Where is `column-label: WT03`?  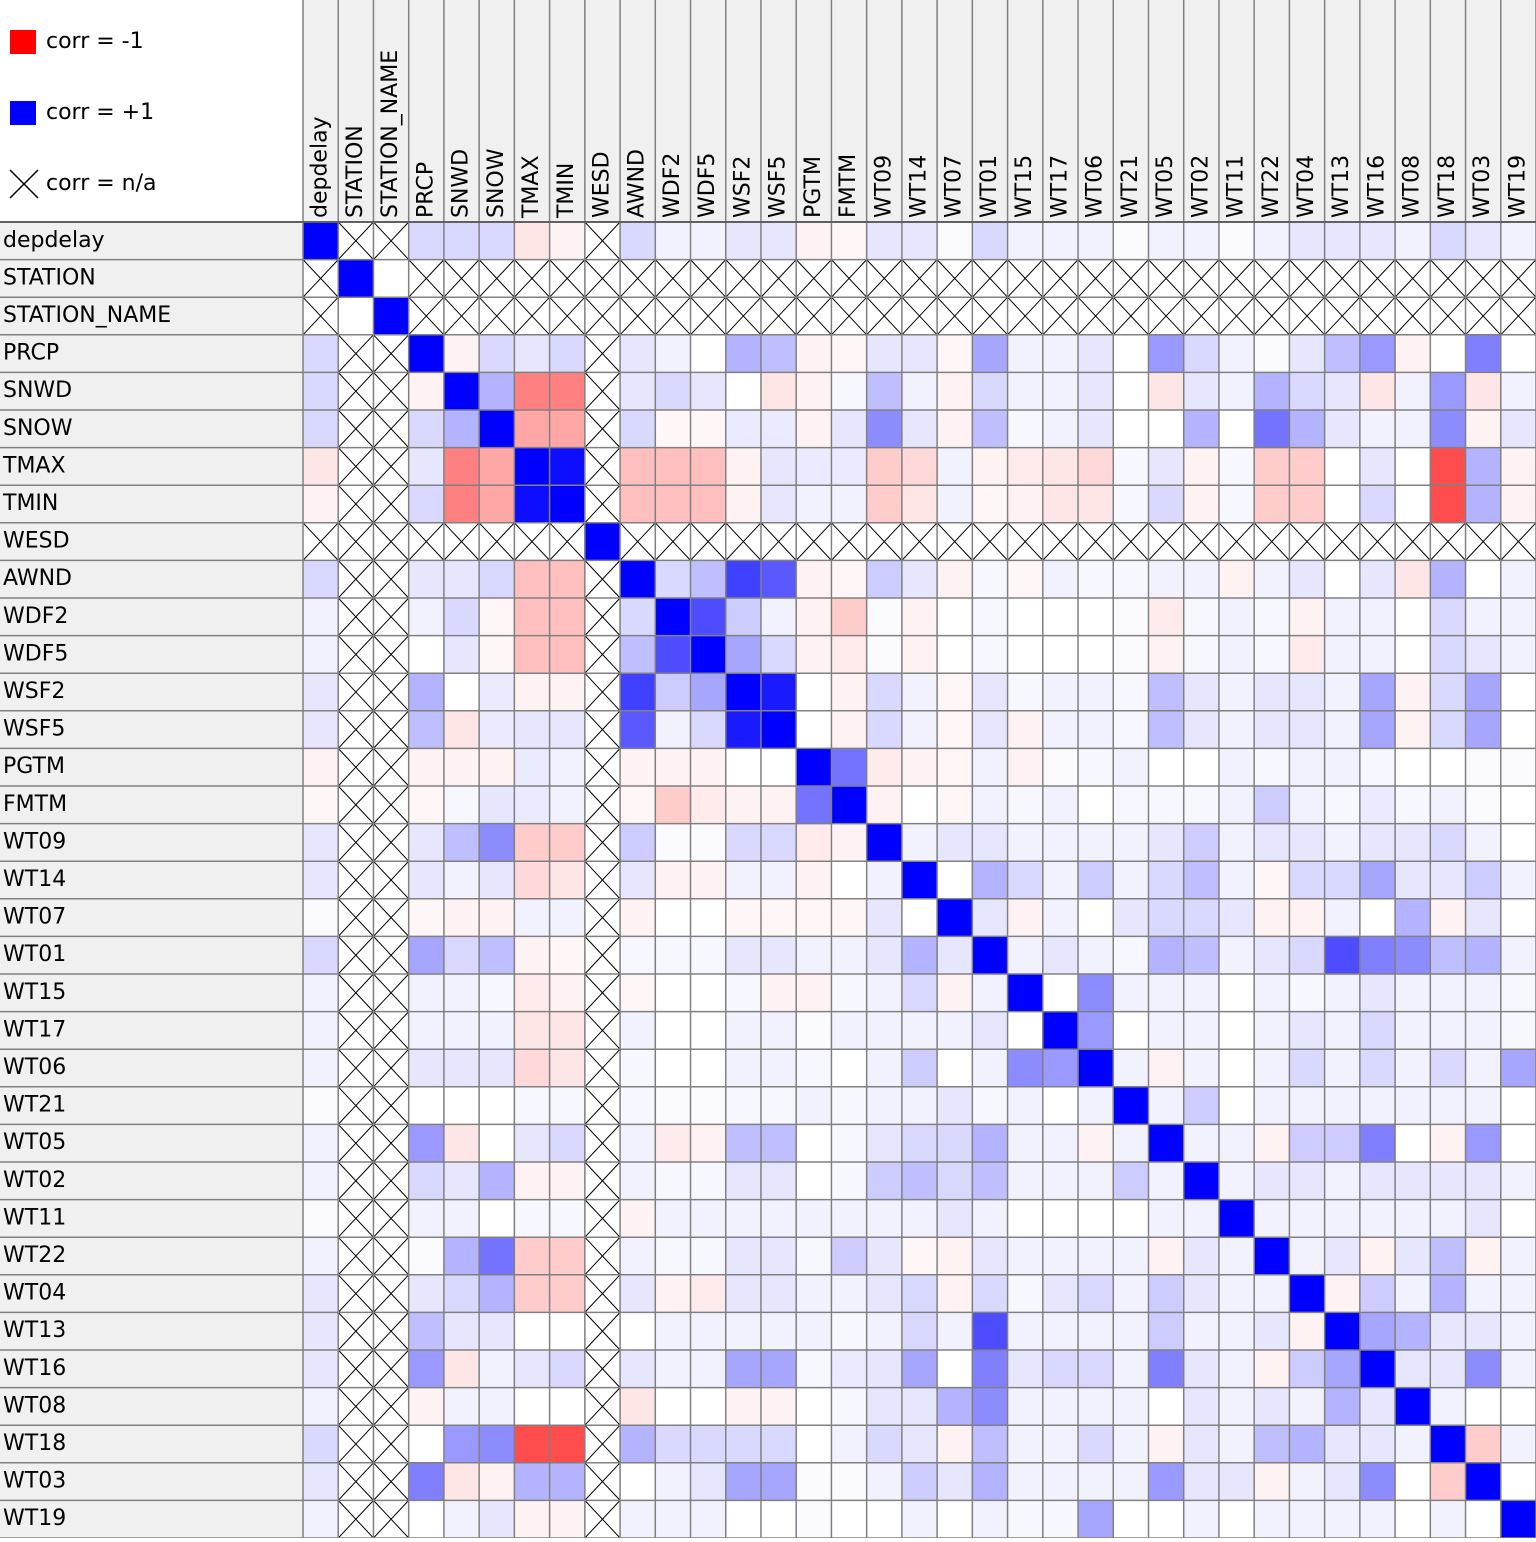 column-label: WT03 is located at coordinates (1482, 186).